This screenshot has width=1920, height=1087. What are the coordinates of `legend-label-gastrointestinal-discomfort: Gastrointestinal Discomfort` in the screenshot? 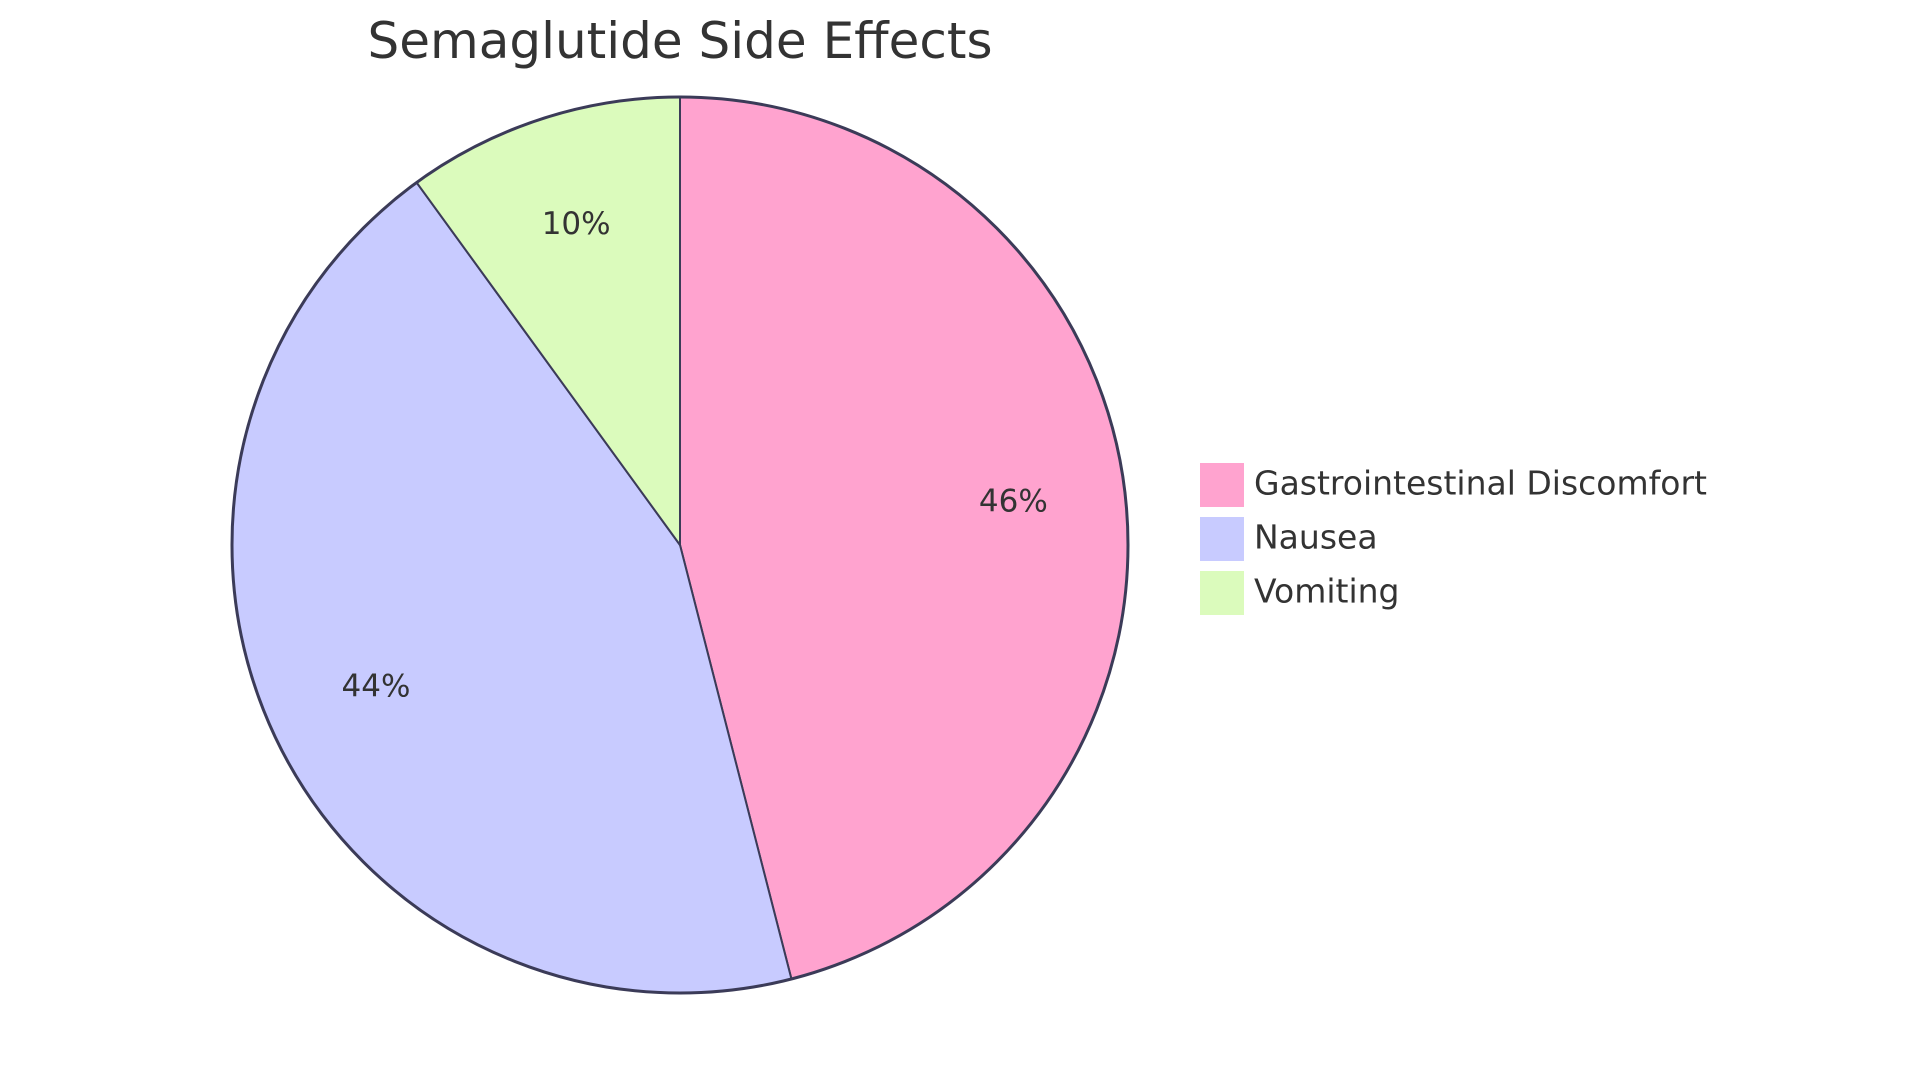 It's located at (1480, 483).